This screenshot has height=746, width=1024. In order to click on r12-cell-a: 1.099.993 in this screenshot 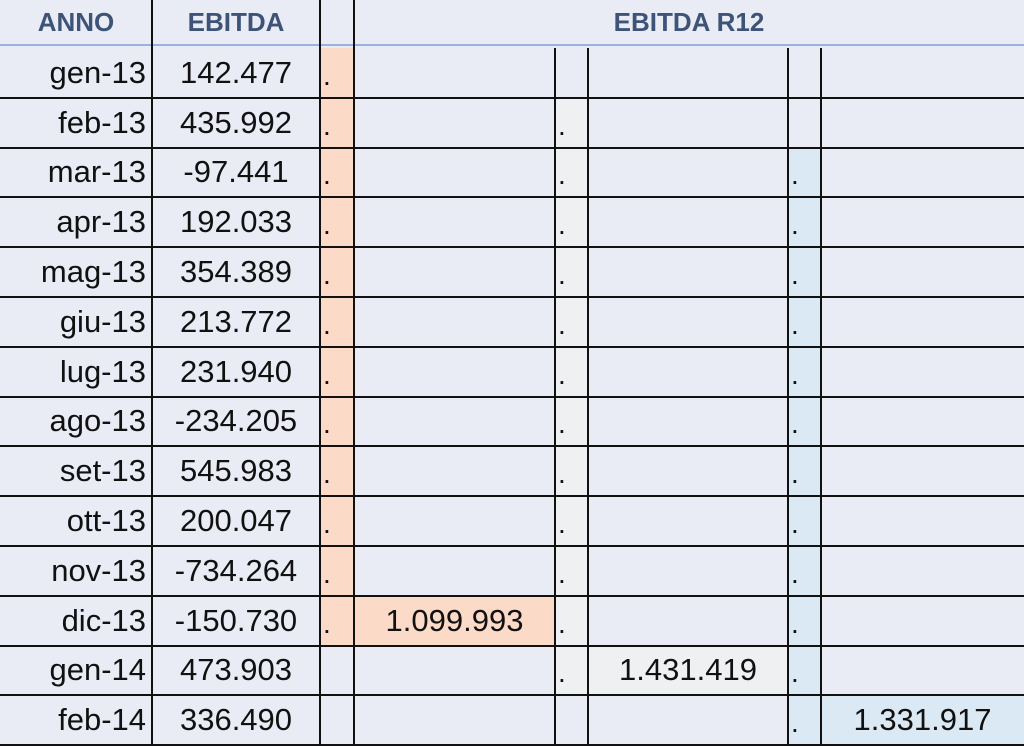, I will do `click(454, 620)`.